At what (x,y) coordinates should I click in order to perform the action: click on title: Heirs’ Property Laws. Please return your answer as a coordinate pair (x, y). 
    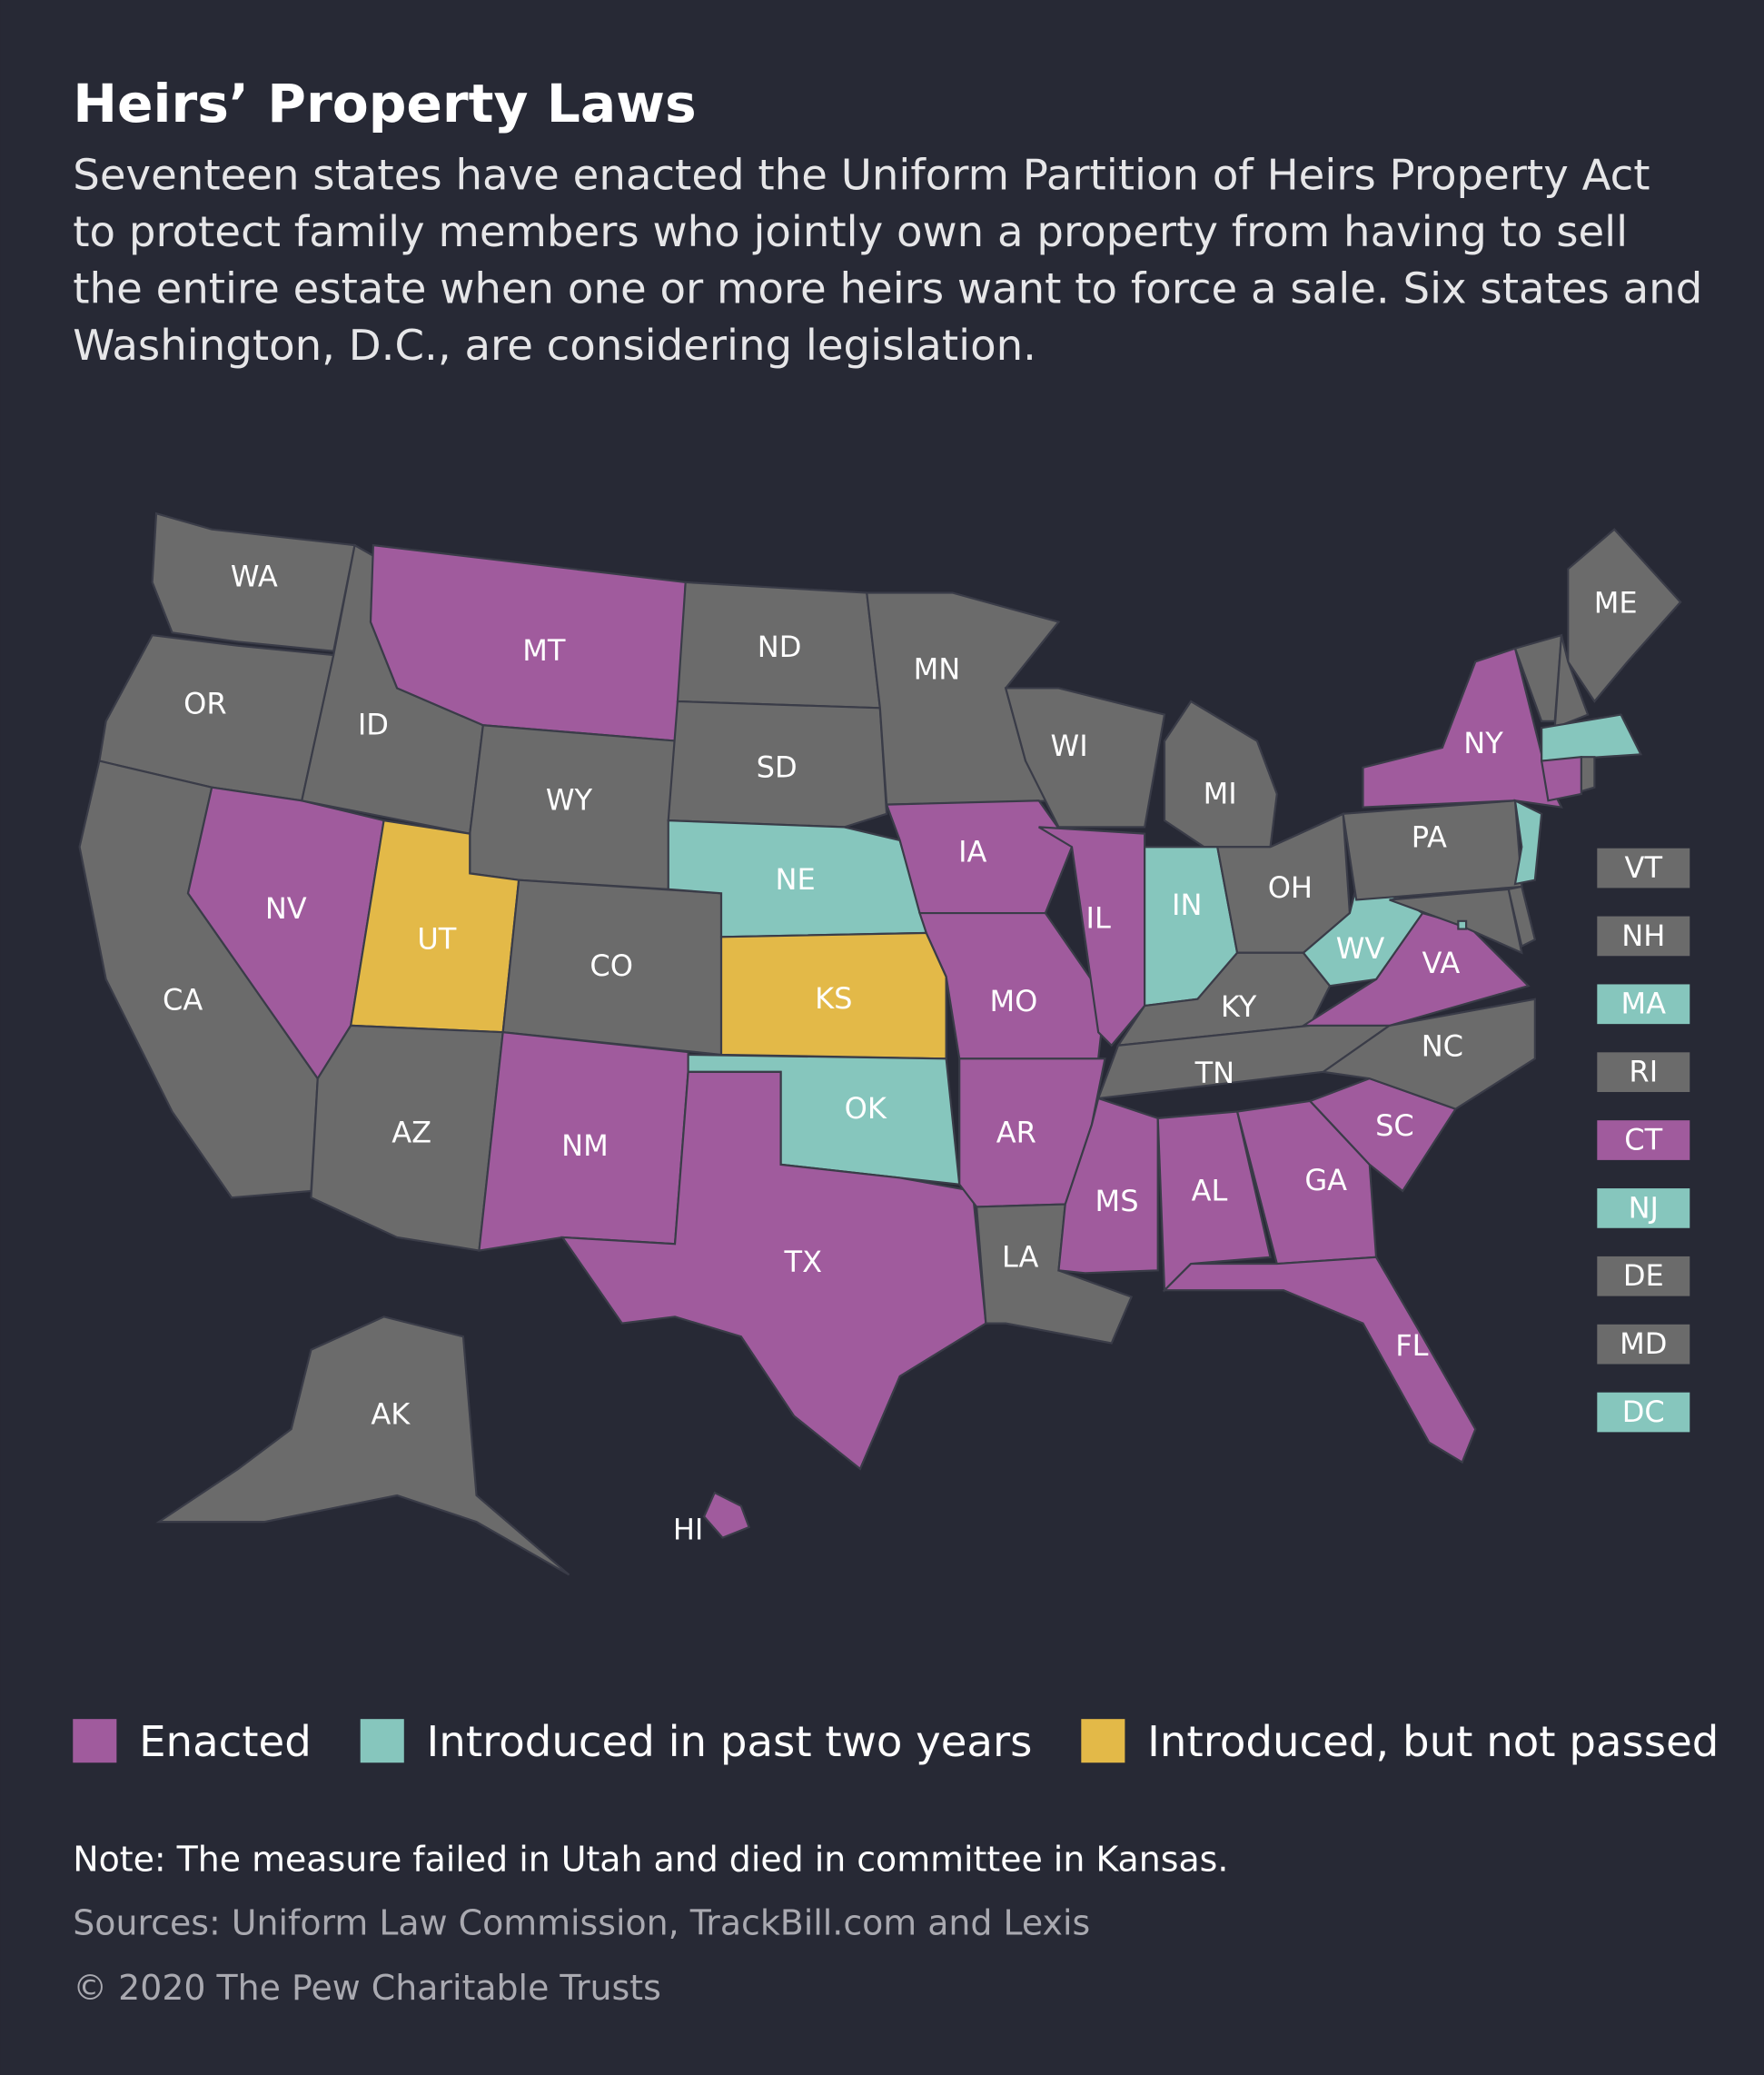
    Looking at the image, I should click on (384, 103).